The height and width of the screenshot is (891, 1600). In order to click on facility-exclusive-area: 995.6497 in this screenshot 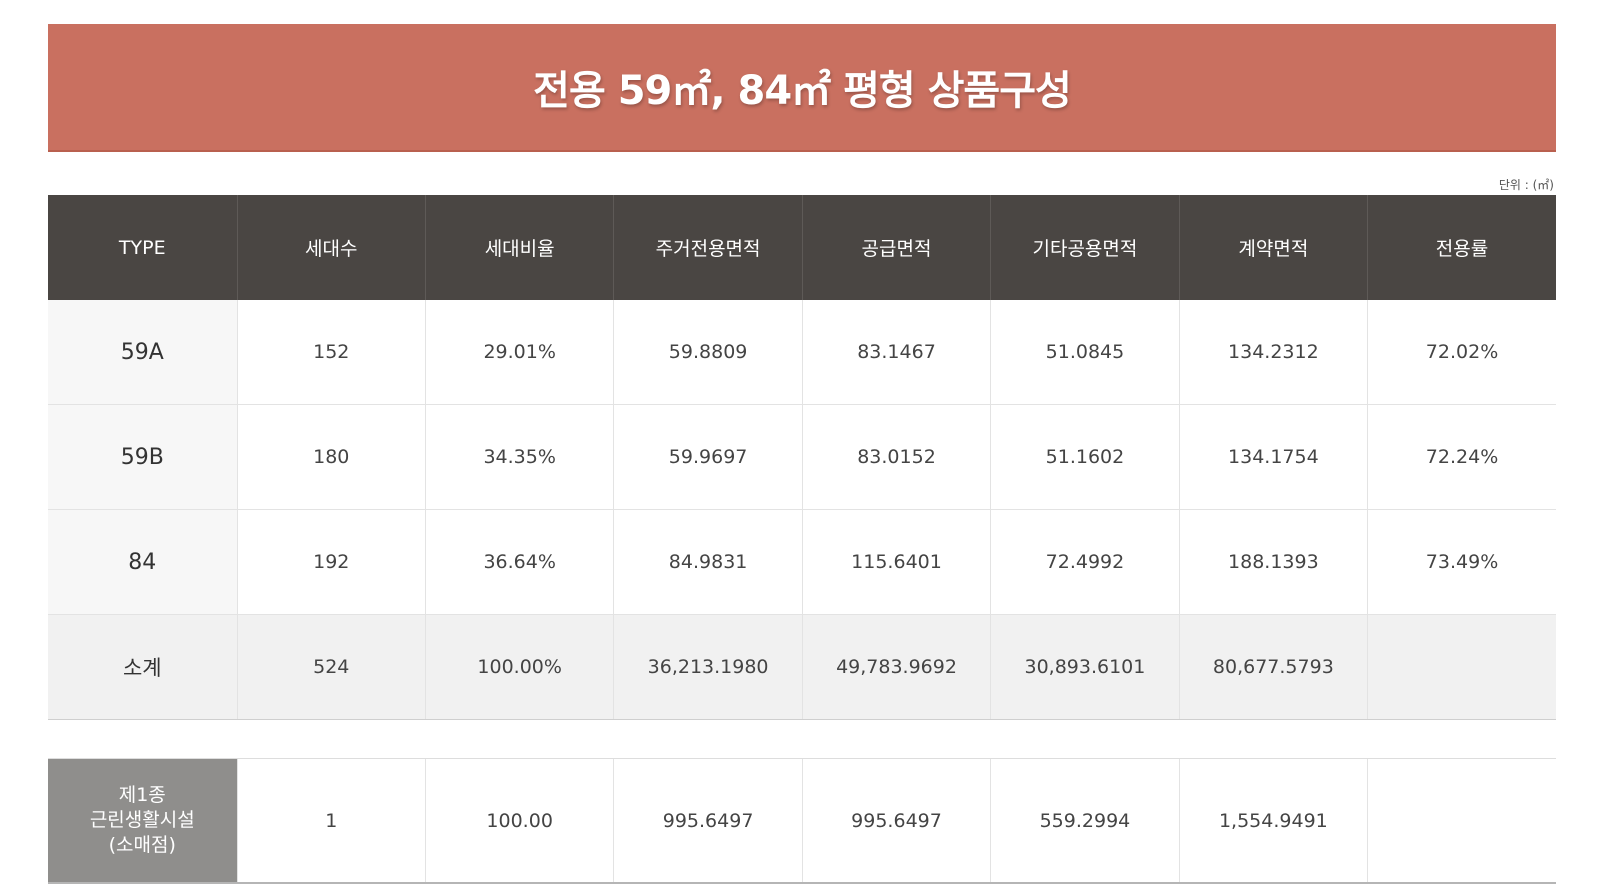, I will do `click(708, 821)`.